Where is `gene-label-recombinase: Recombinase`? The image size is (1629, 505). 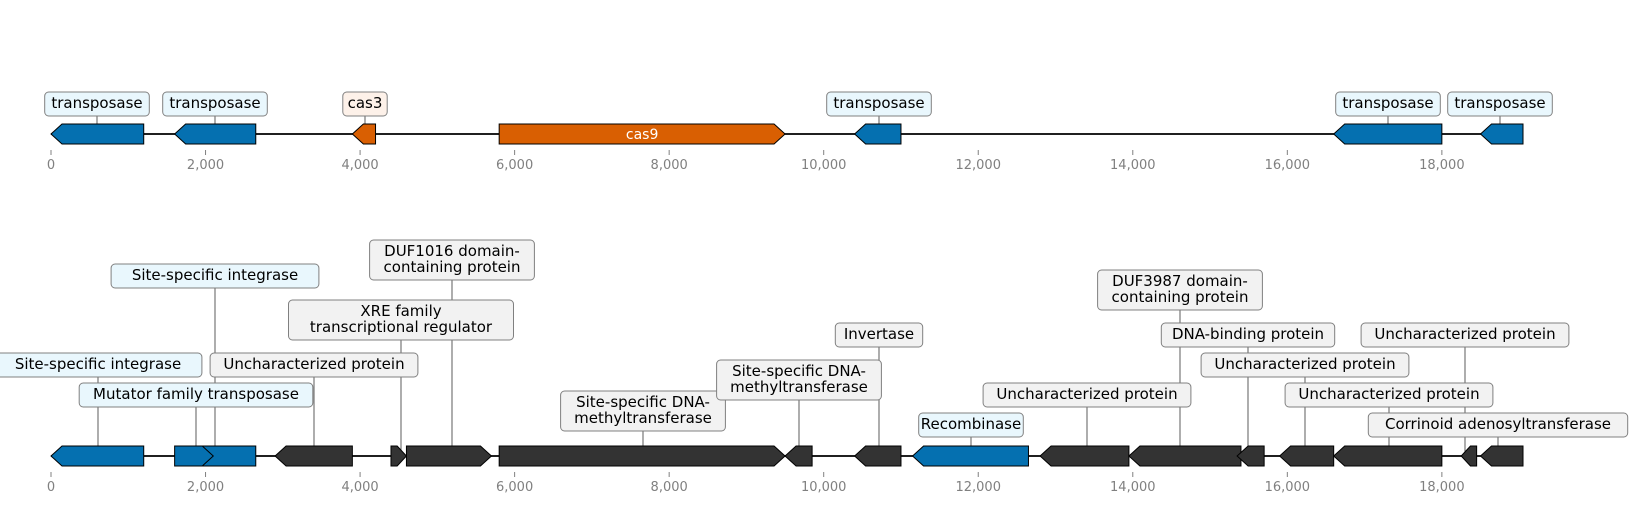
gene-label-recombinase: Recombinase is located at coordinates (971, 425).